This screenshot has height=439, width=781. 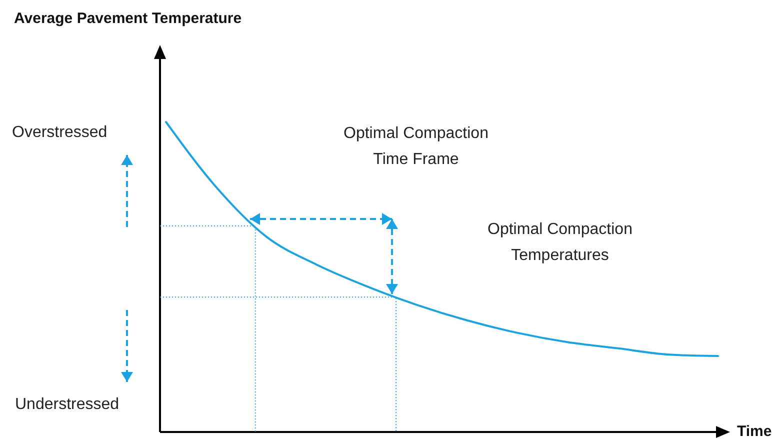 I want to click on annotation: Optimal Compaction Time Frame, so click(x=416, y=146).